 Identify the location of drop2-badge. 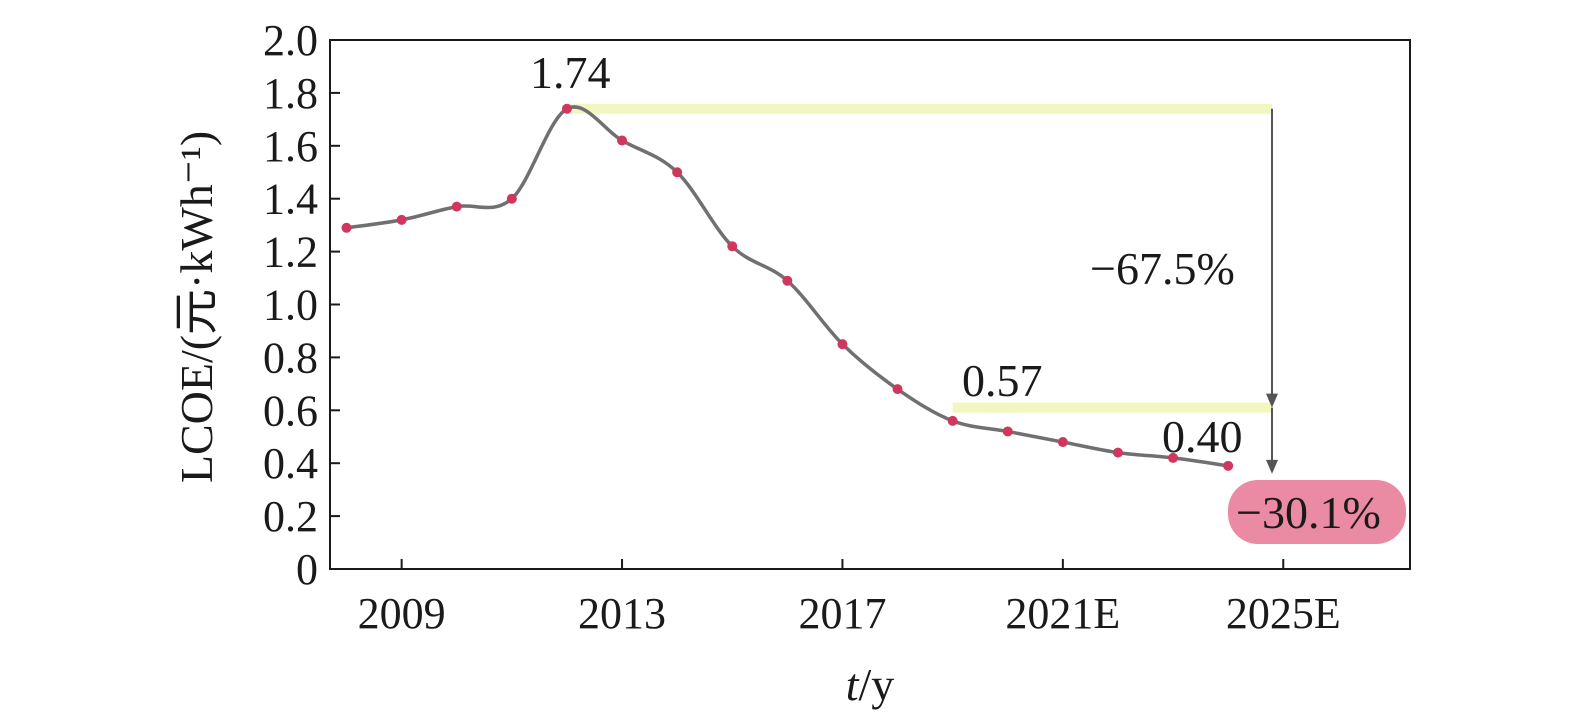
(1317, 512).